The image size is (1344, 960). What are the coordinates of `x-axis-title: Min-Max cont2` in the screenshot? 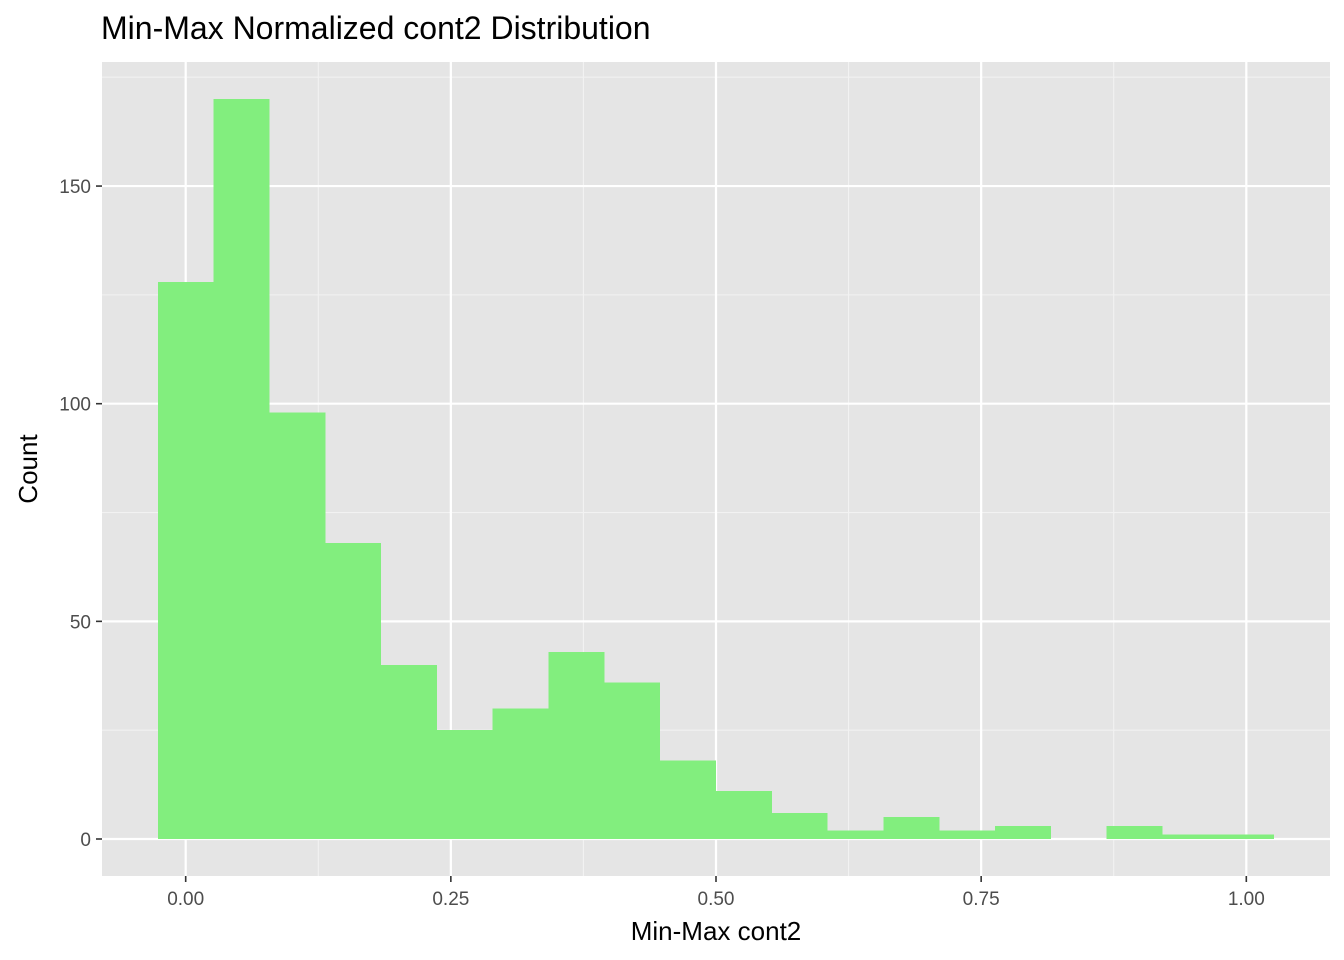 It's located at (716, 931).